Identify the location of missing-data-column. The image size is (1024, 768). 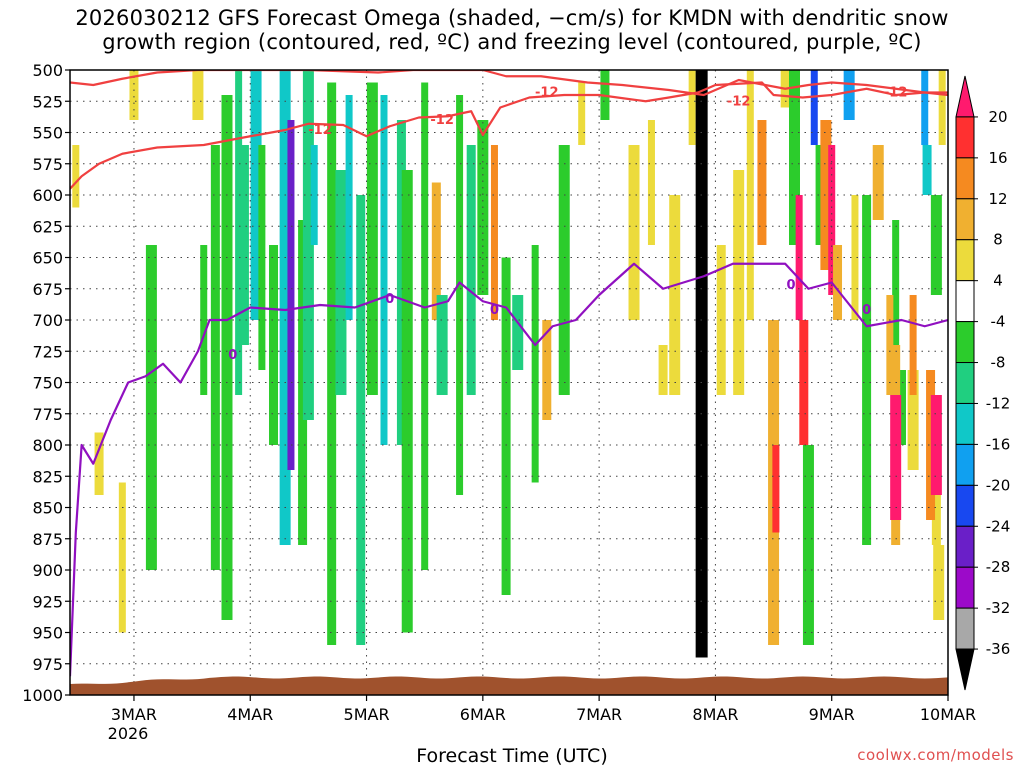
(701, 364).